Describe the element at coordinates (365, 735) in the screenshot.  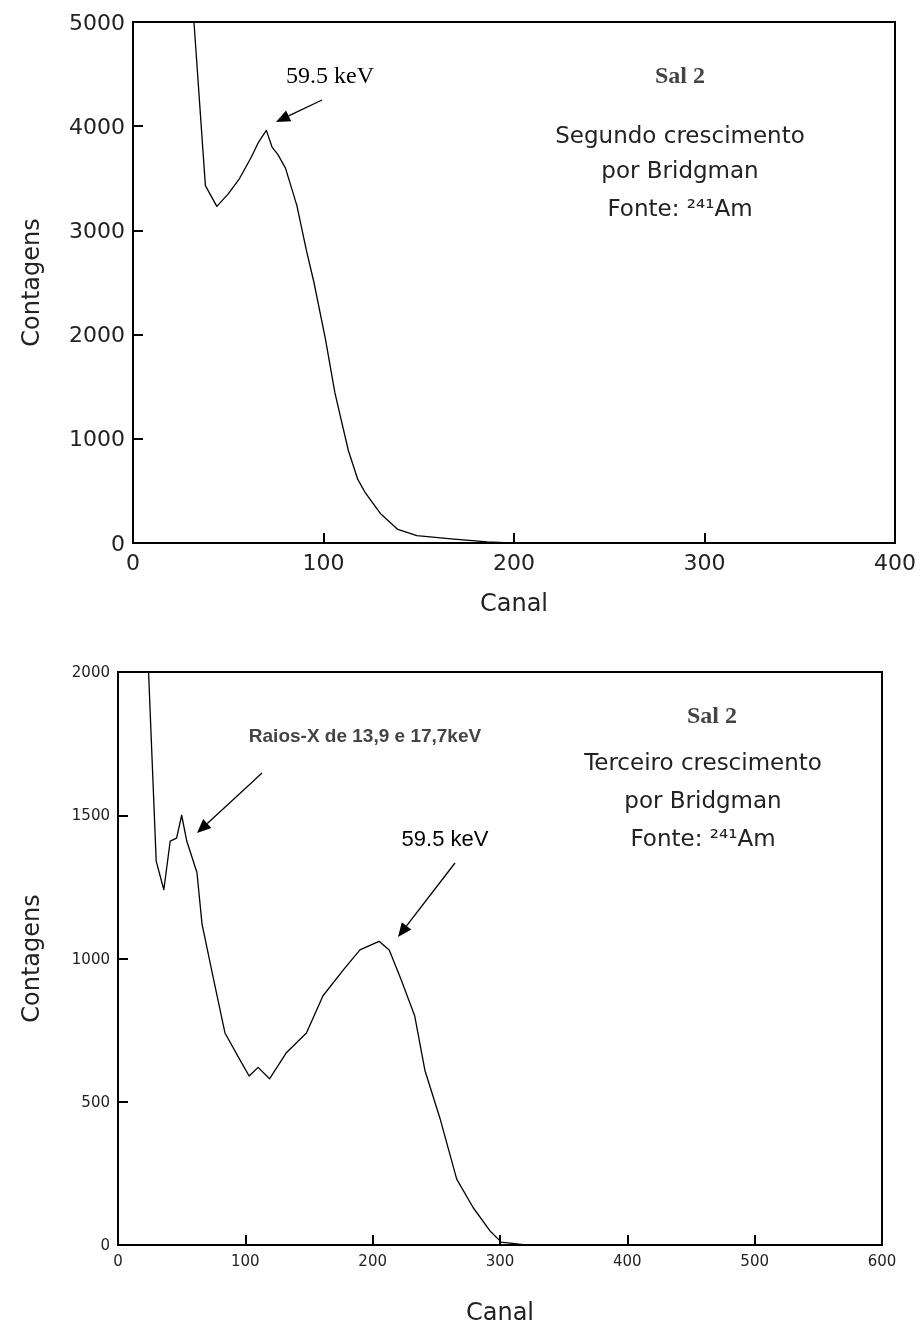
I see `annotation: Raios-X de 13,9 e 17,7keV` at that location.